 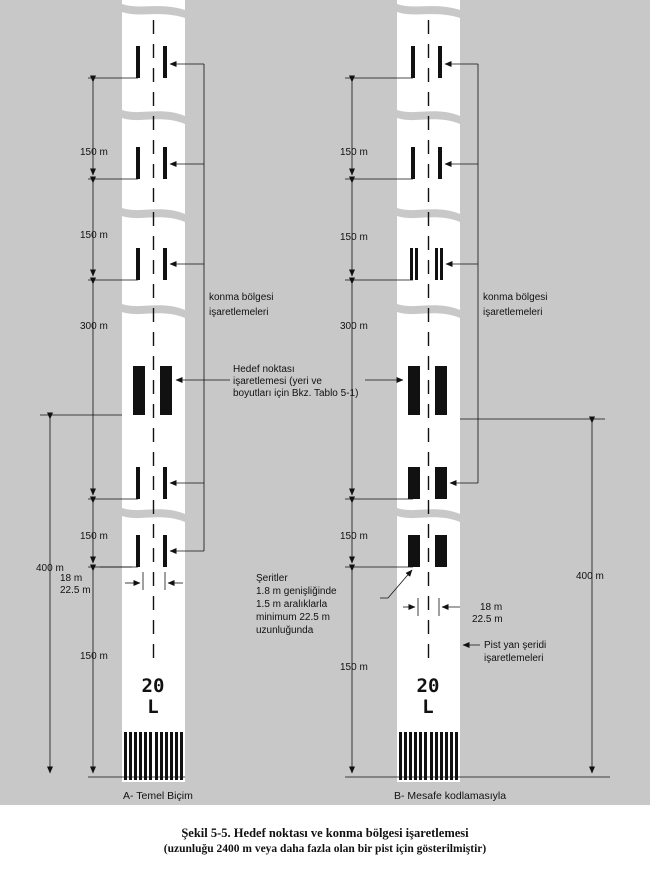 What do you see at coordinates (71, 578) in the screenshot?
I see `dim-a-18: 18 m` at bounding box center [71, 578].